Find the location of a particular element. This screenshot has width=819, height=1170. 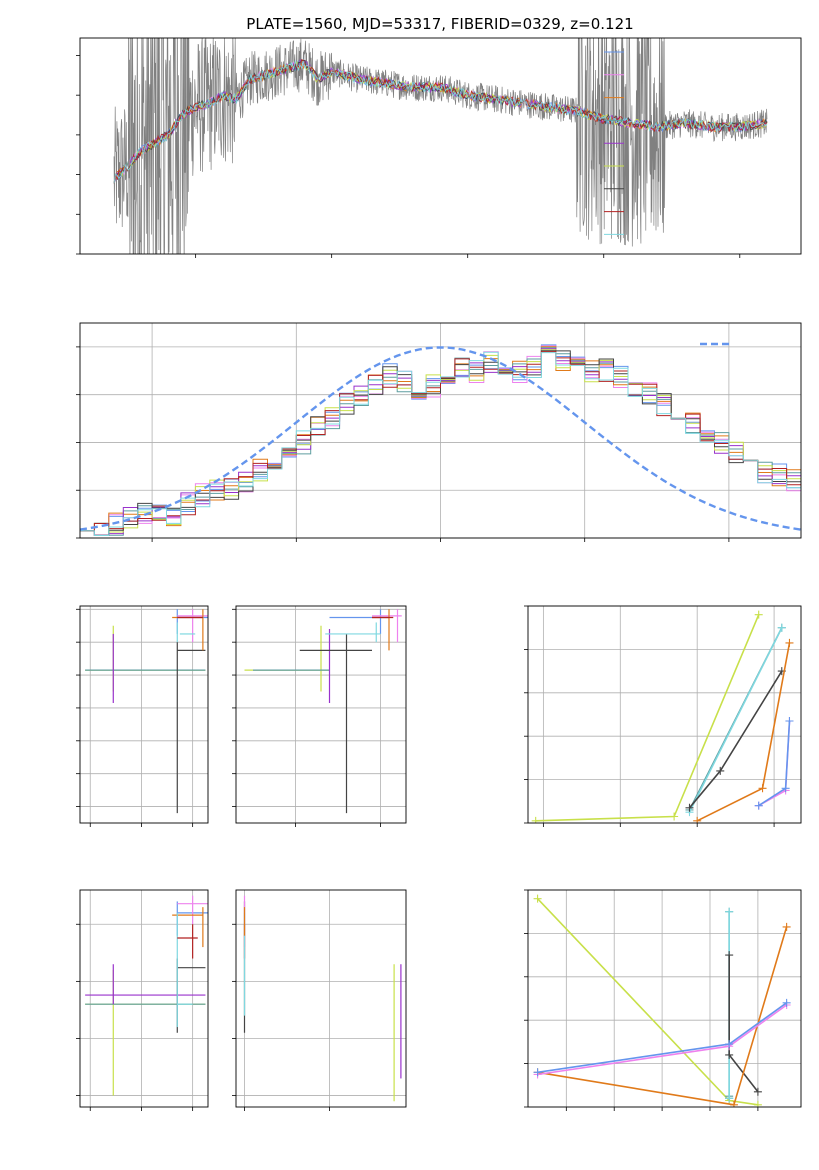

weight_vs_Z-panel is located at coordinates (663, 1000).